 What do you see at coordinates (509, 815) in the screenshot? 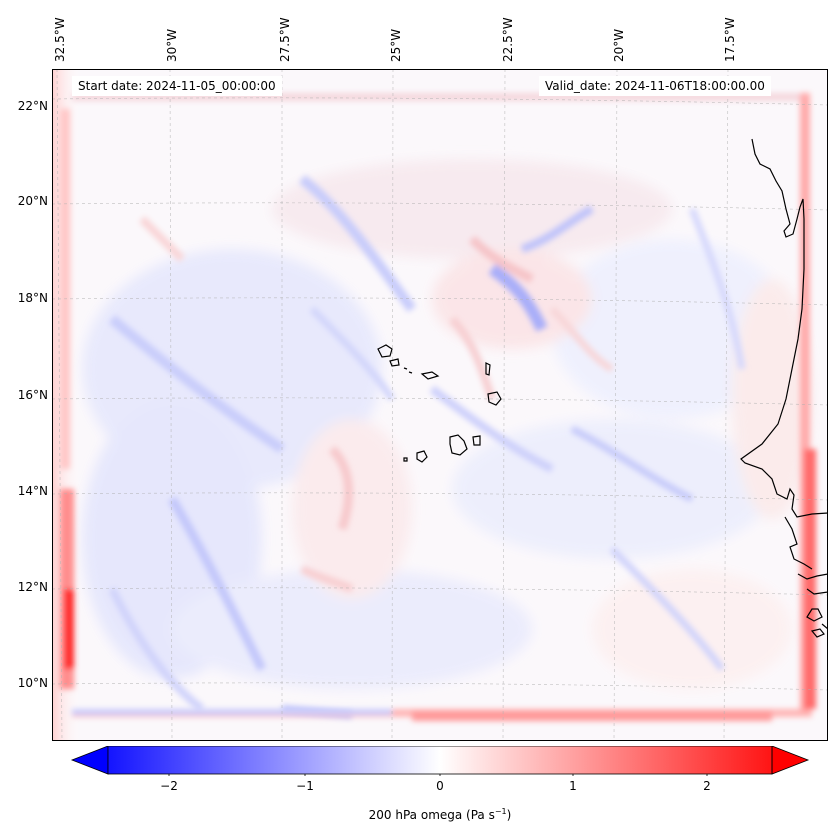
I see `colorbar-label-close: )` at bounding box center [509, 815].